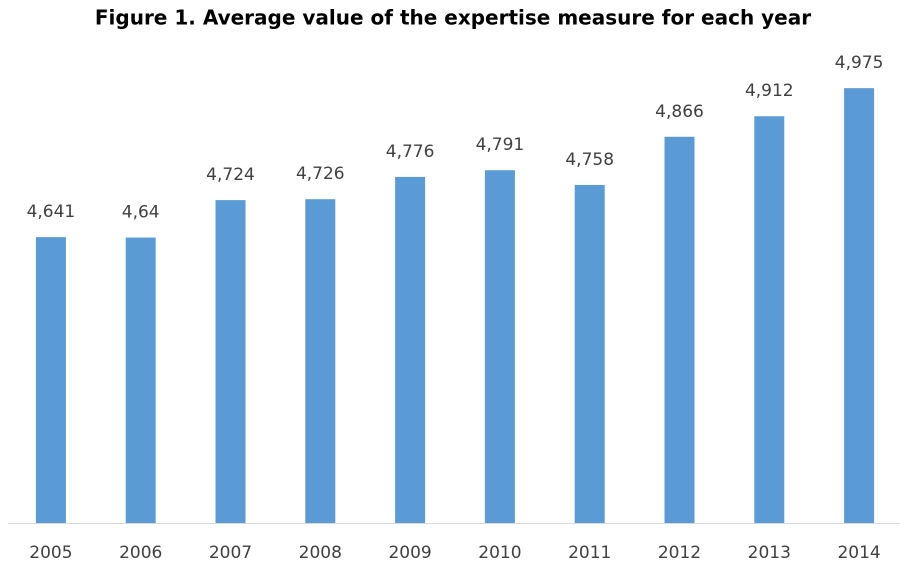 The height and width of the screenshot is (568, 906). I want to click on x-tick-label: 2005, so click(50, 553).